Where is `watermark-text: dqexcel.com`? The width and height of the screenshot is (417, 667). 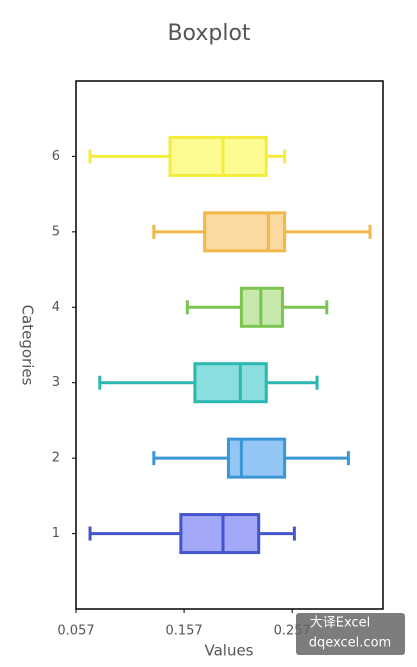
watermark-text: dqexcel.com is located at coordinates (350, 643).